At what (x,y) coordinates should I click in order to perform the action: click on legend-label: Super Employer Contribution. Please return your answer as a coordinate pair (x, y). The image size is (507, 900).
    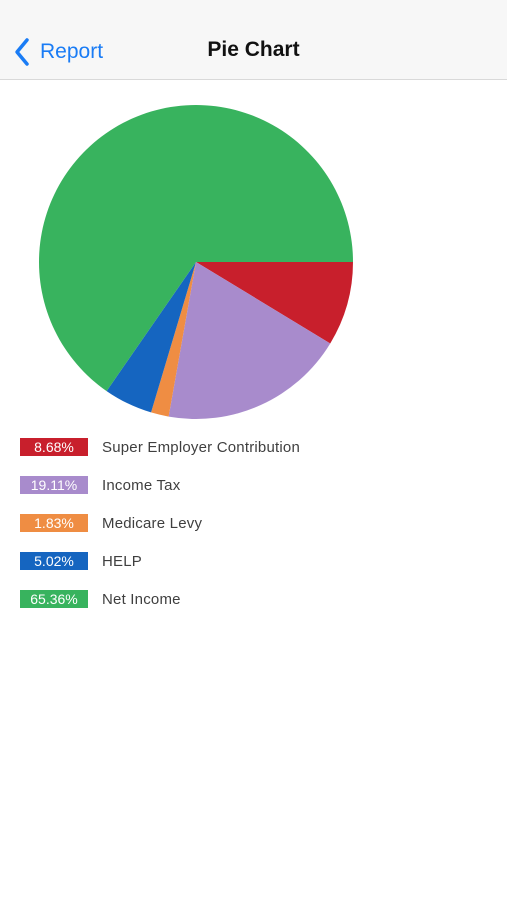
    Looking at the image, I should click on (201, 447).